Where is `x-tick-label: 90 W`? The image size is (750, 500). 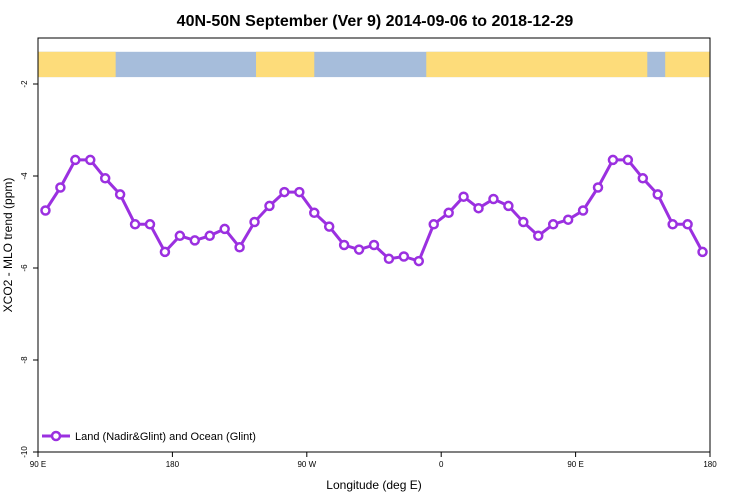
x-tick-label: 90 W is located at coordinates (306, 464).